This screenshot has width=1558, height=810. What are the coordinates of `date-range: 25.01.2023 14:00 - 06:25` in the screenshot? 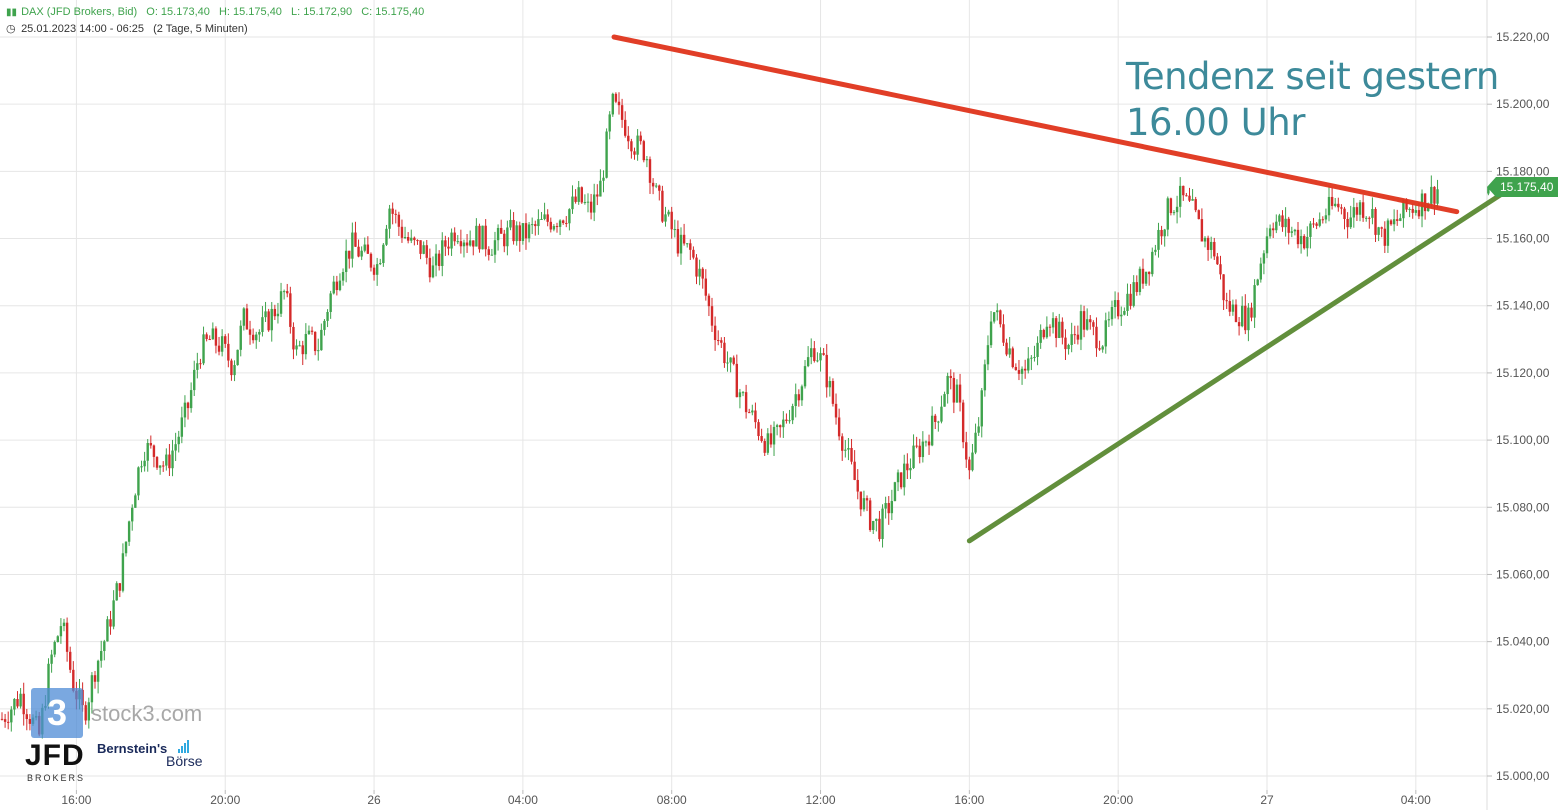 It's located at (83, 29).